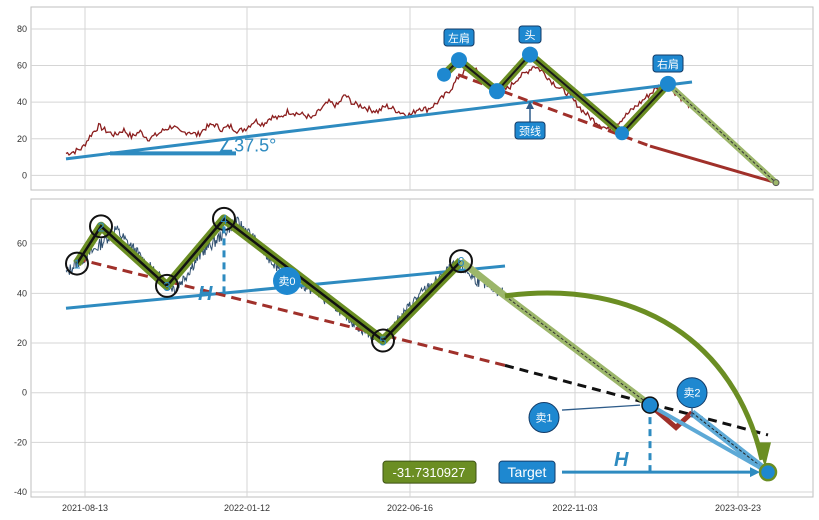 This screenshot has height=520, width=819. I want to click on sell2-label: 卖2, so click(691, 393).